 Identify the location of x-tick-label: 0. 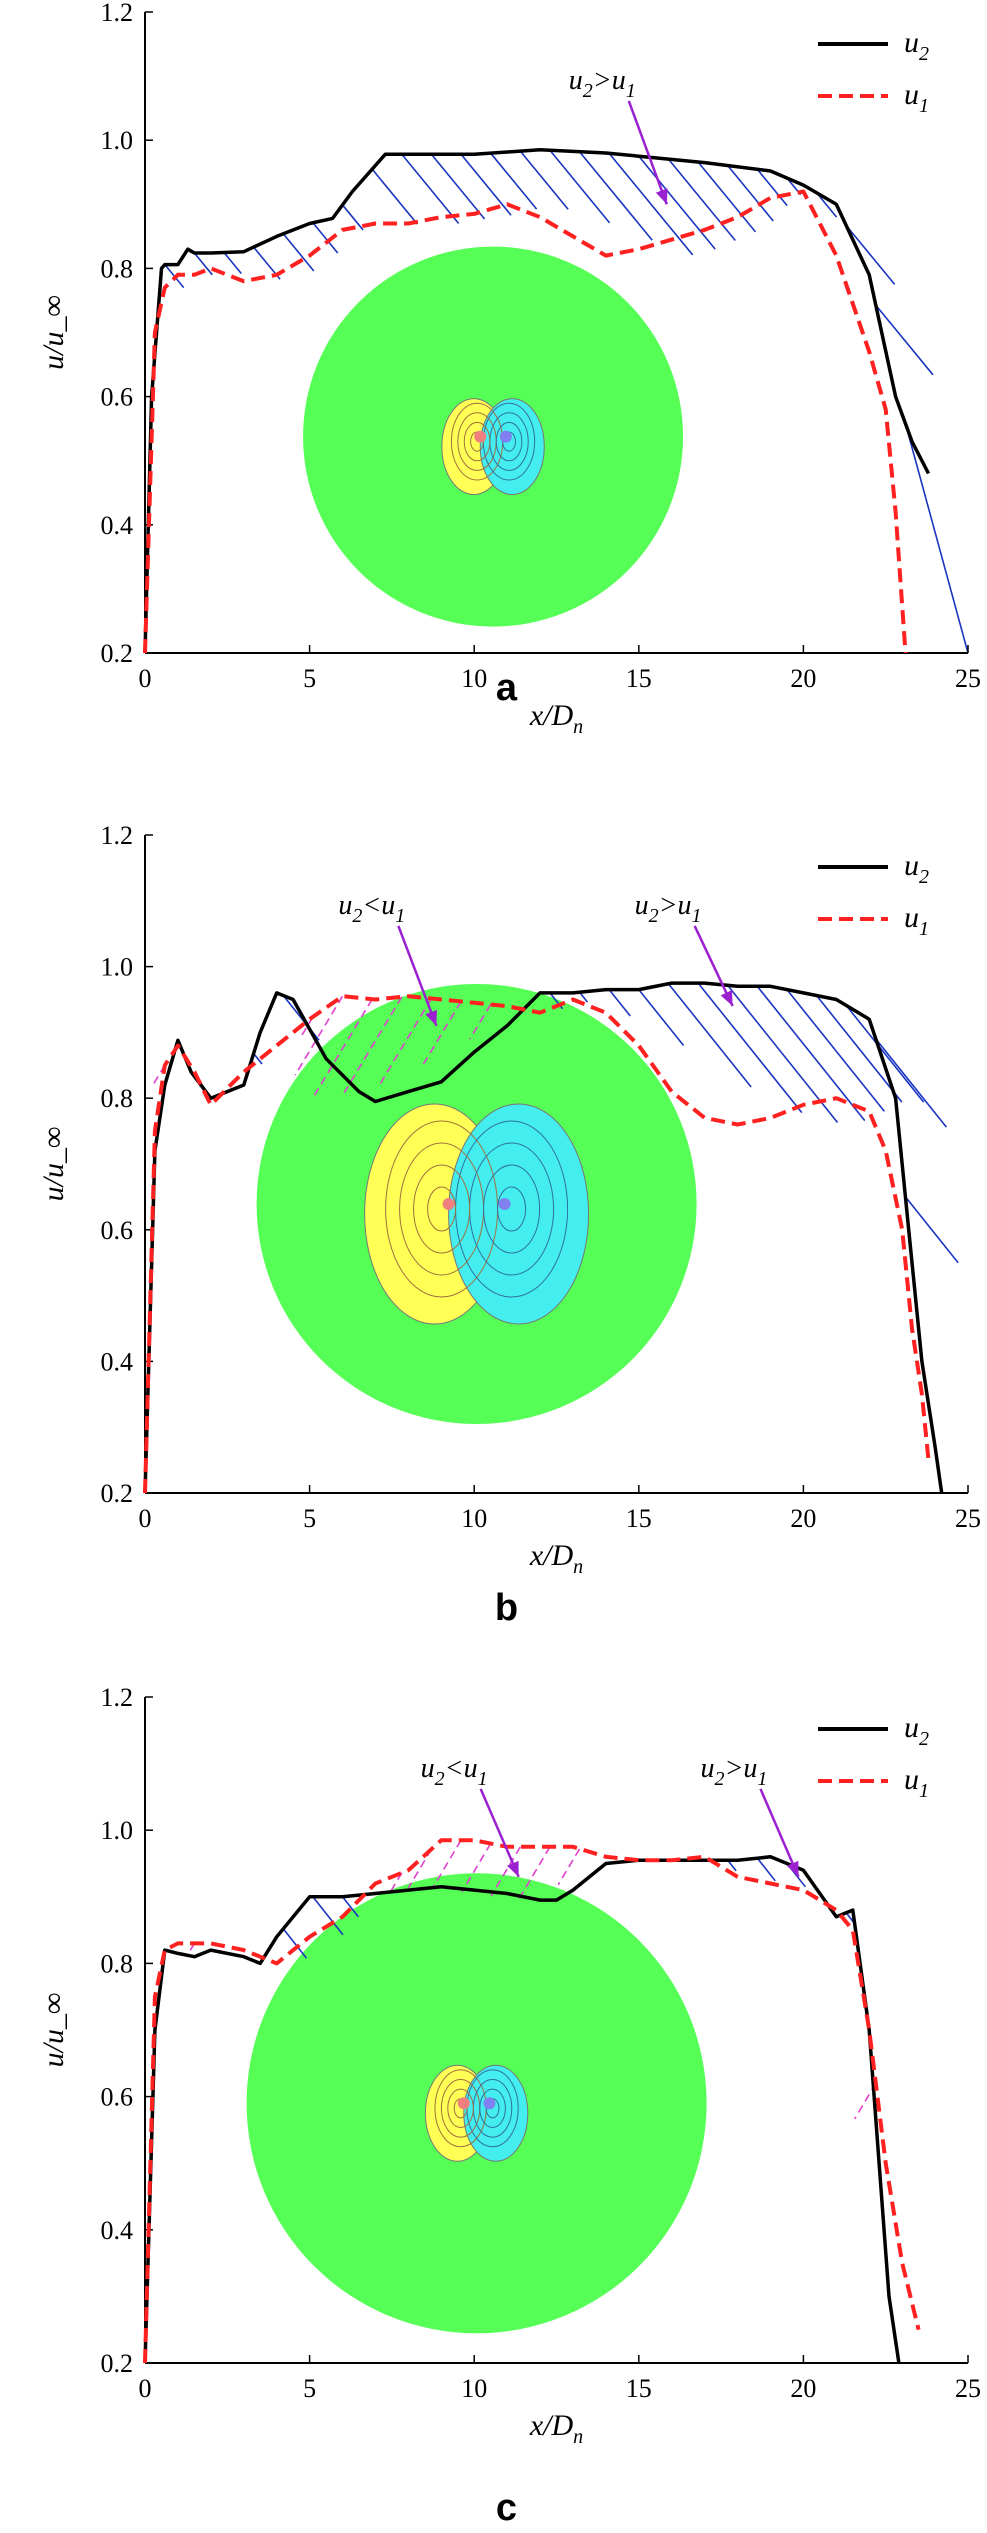
(145, 678).